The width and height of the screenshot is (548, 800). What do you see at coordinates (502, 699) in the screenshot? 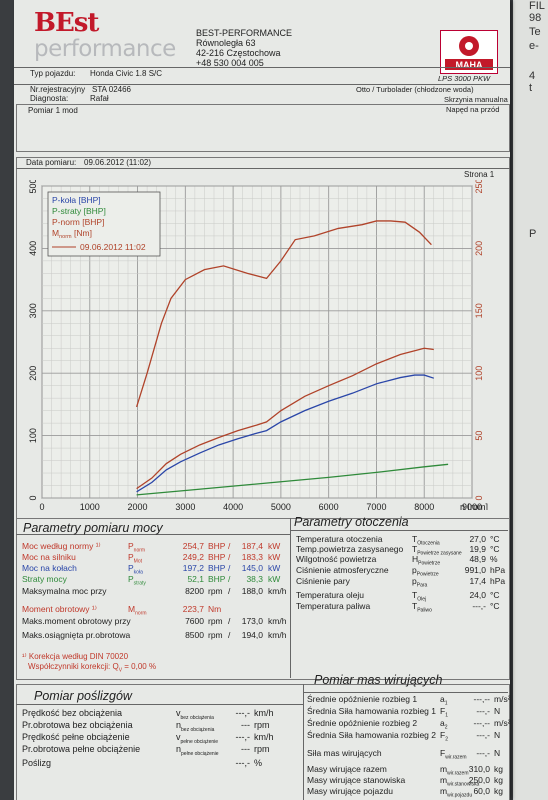
I see `mass-unit: m/s²` at bounding box center [502, 699].